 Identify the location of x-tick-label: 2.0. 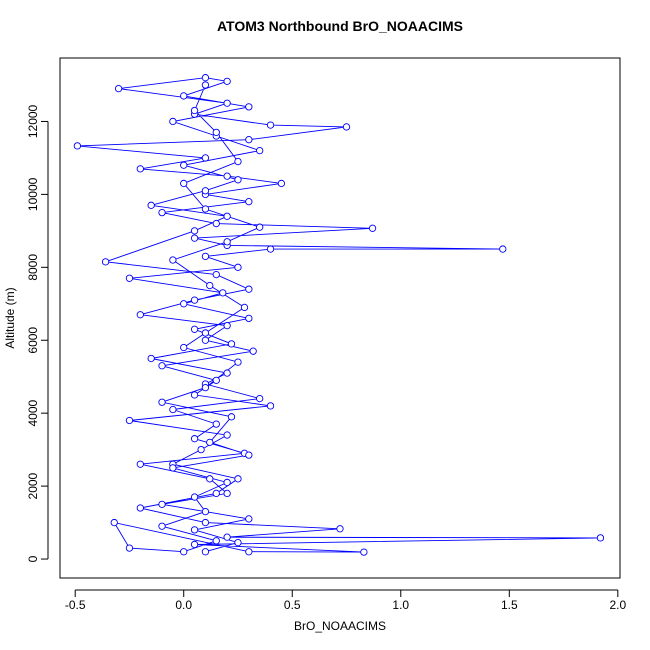
(617, 605).